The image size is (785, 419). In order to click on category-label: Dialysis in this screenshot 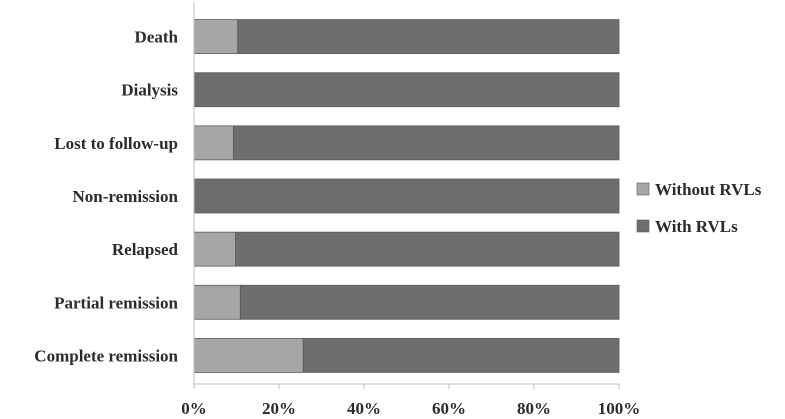, I will do `click(149, 90)`.